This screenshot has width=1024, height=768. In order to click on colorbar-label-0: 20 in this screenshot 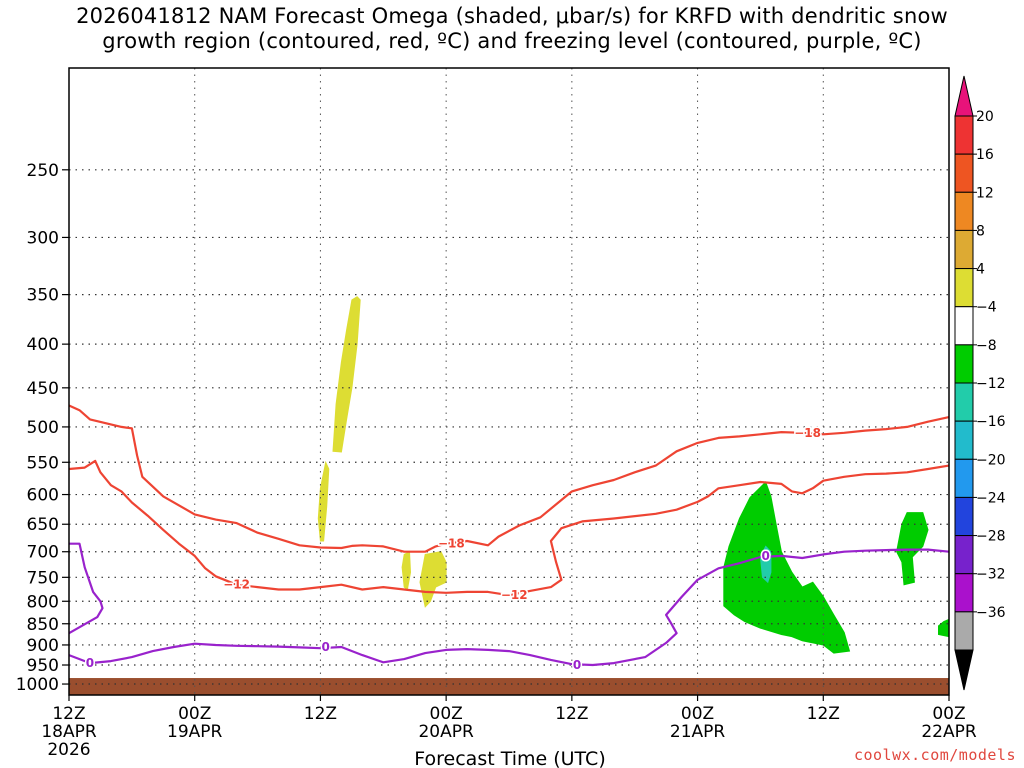, I will do `click(985, 117)`.